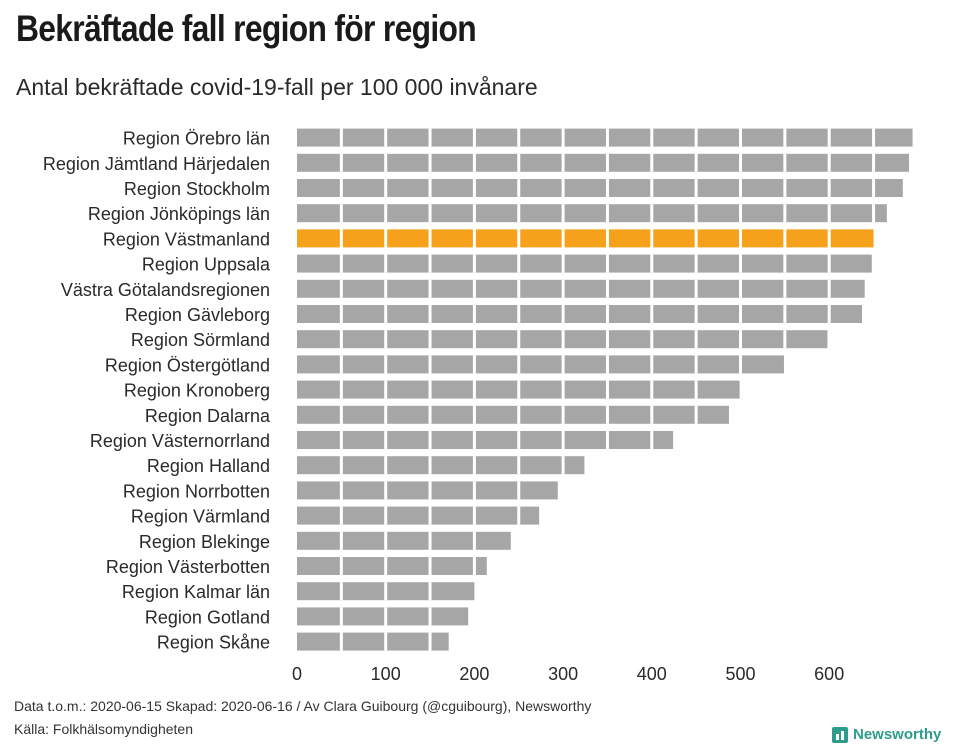 The height and width of the screenshot is (750, 960). What do you see at coordinates (196, 139) in the screenshot?
I see `category-label: Region Örebro län` at bounding box center [196, 139].